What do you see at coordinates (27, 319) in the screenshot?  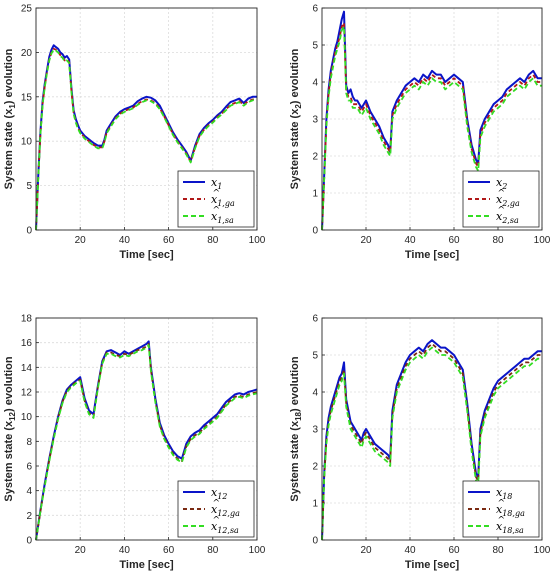 I see `y-tick-label: 18` at bounding box center [27, 319].